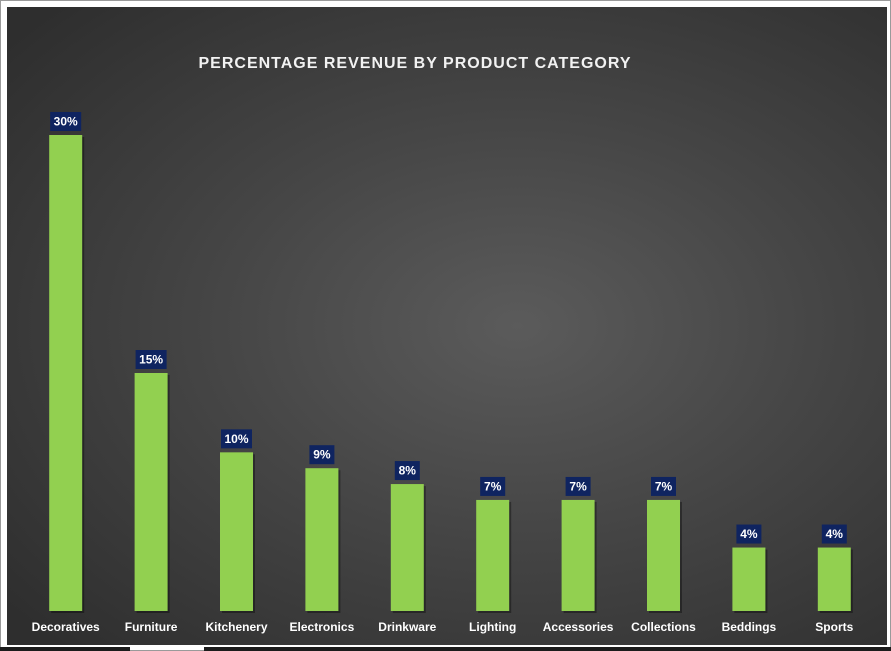 The image size is (891, 651). Describe the element at coordinates (663, 627) in the screenshot. I see `category-label: Collections` at that location.